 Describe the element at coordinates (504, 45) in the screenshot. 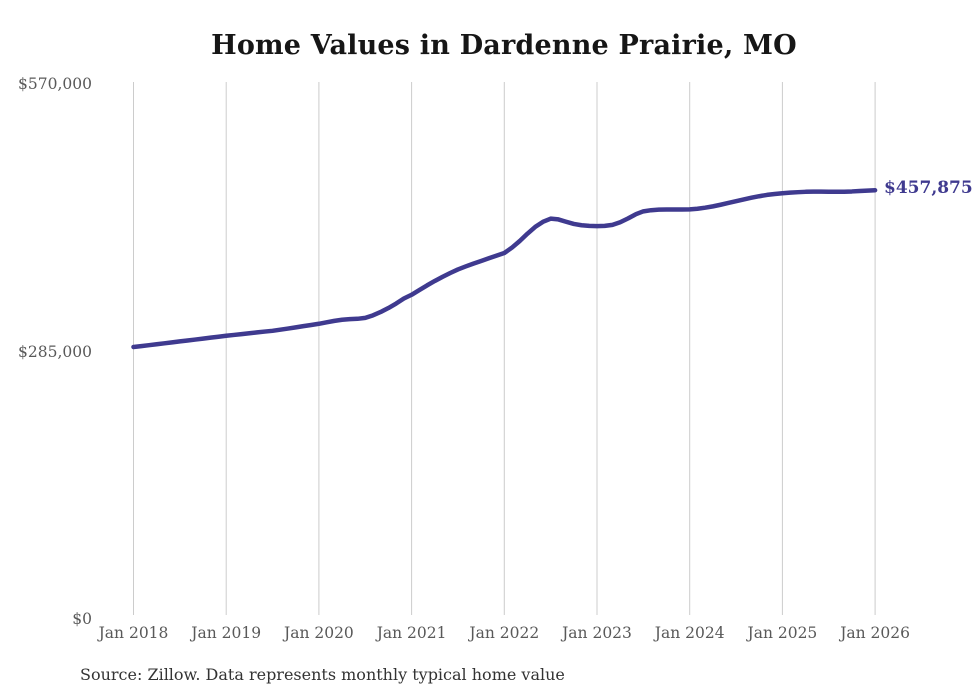

I see `chart-title: Home Values in Dardenne Prairie, MO` at that location.